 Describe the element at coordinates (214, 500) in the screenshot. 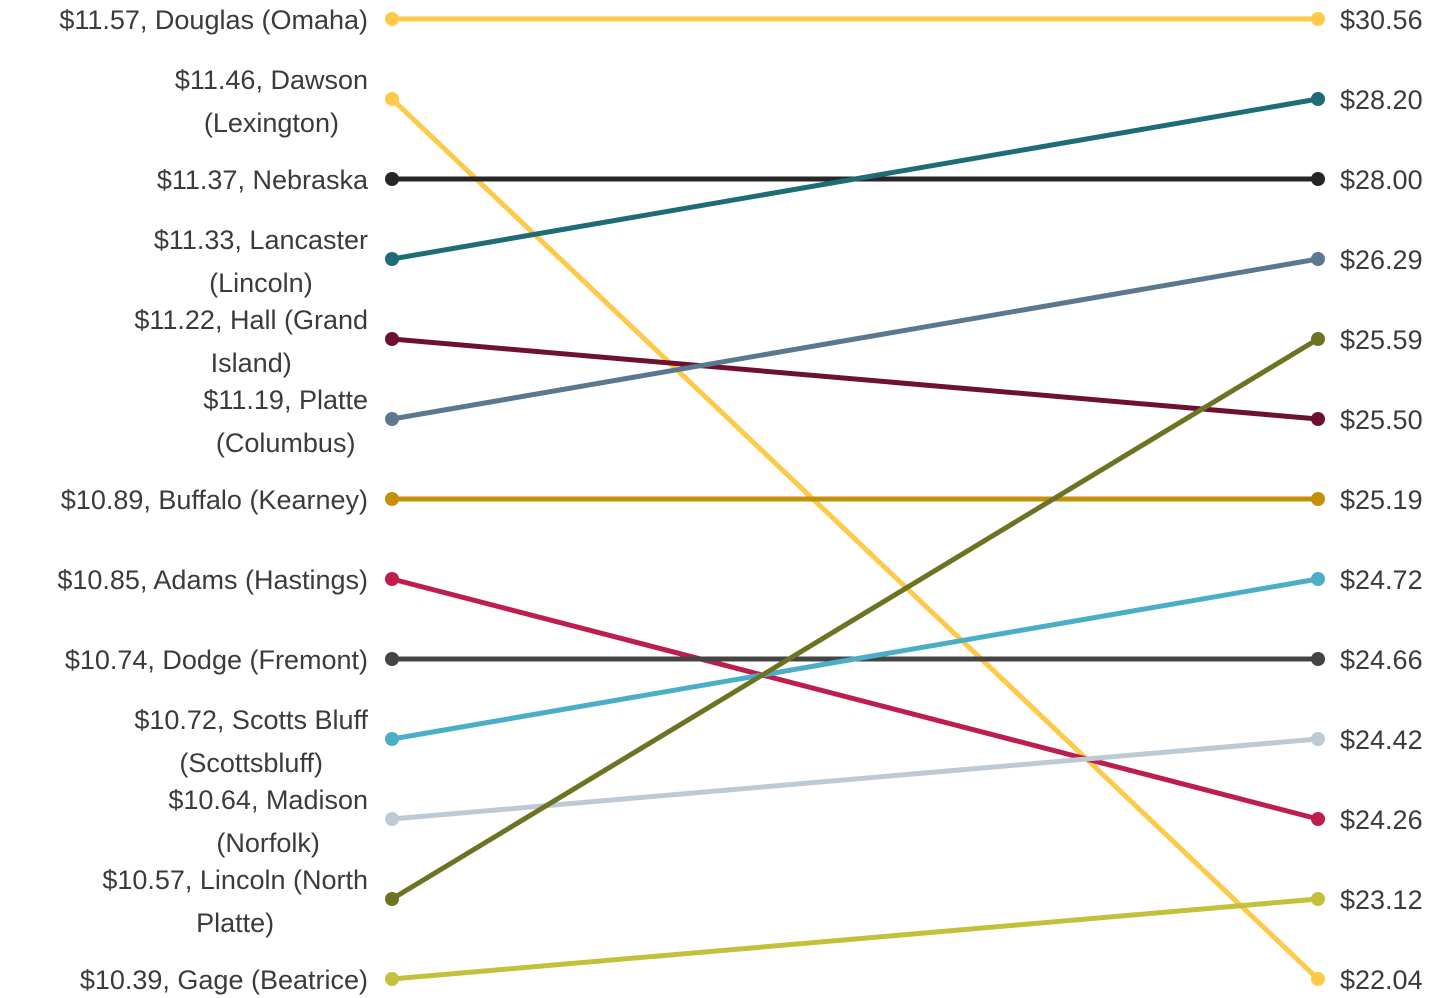

I see `left-label-6: $10.89, Buffalo (Kearney)` at that location.